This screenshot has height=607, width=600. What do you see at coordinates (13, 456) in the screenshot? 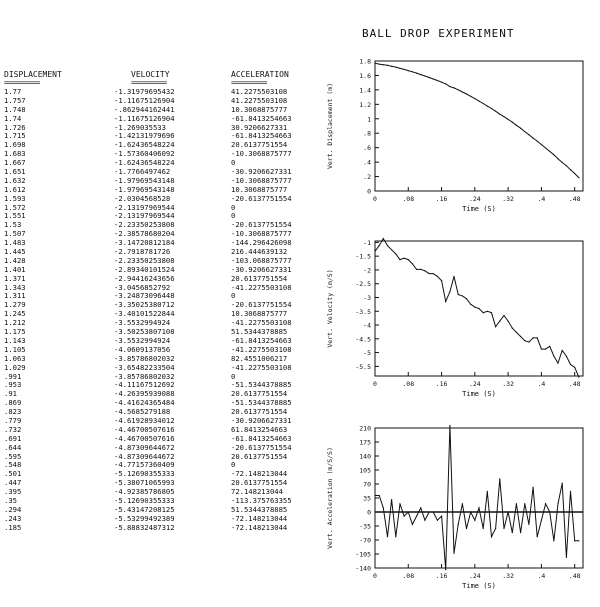
I see `displacement-cell: .595` at bounding box center [13, 456].